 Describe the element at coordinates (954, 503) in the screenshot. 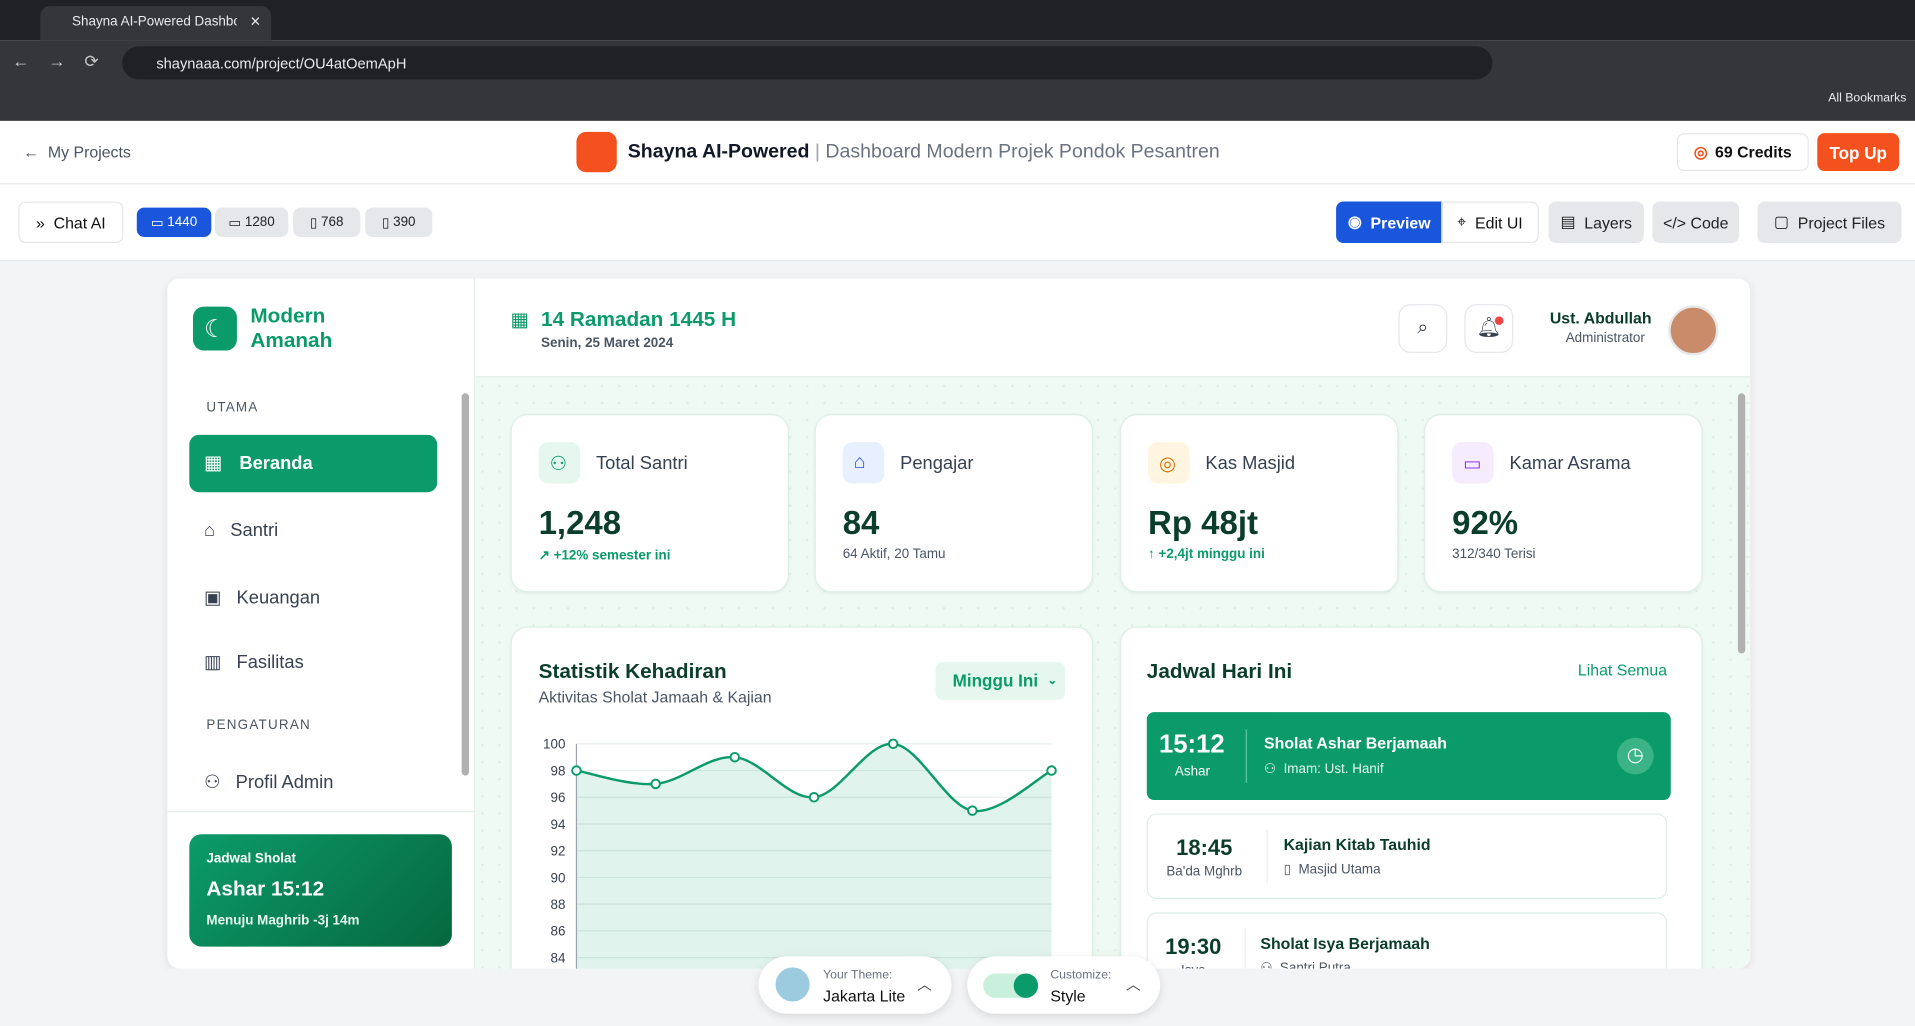

I see `stat-card: ⌂ Pengajar 84 64 Aktif, 20 Tamu` at that location.